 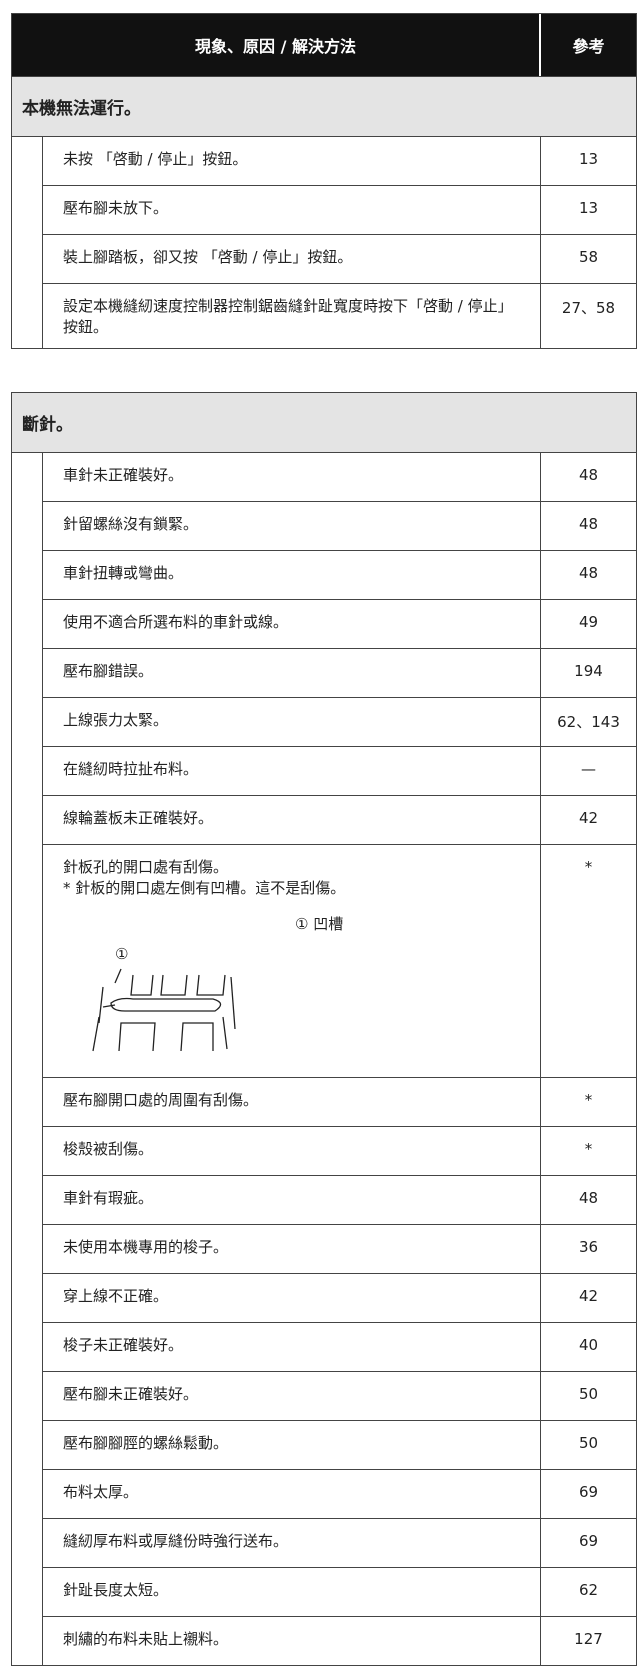 I want to click on row: 布料太厚。 69, so click(x=339, y=1494).